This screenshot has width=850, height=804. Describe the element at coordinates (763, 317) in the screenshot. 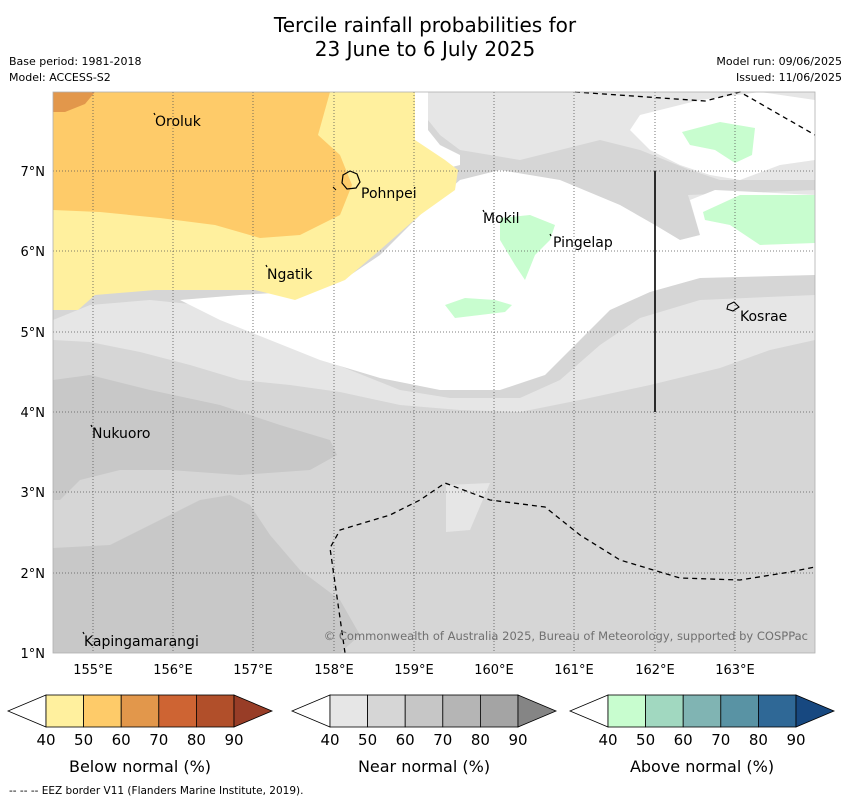

I see `place-label: Kosrae` at that location.